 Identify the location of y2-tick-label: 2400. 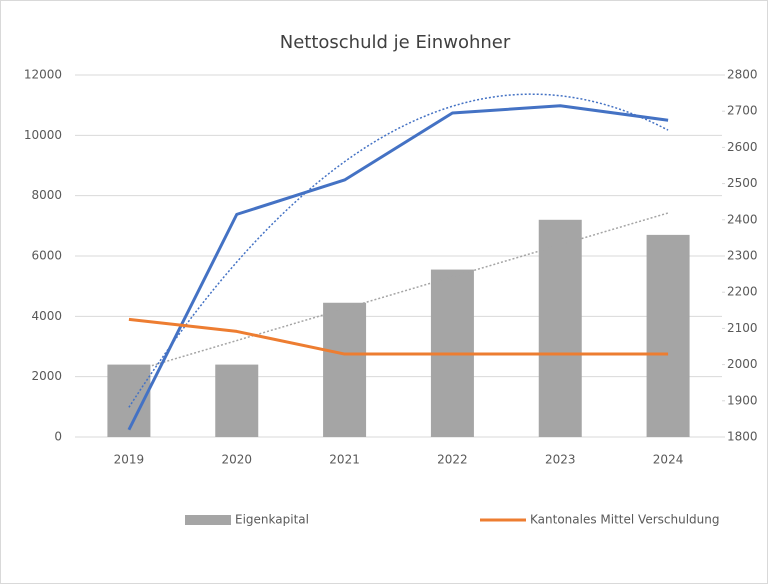
(742, 219).